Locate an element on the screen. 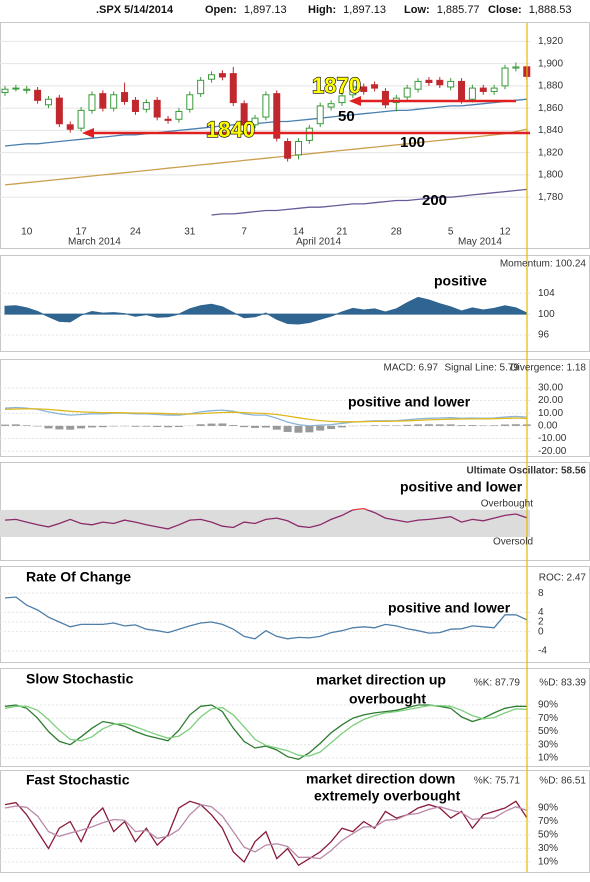 The image size is (590, 882). legend: %D: 86.51 is located at coordinates (562, 781).